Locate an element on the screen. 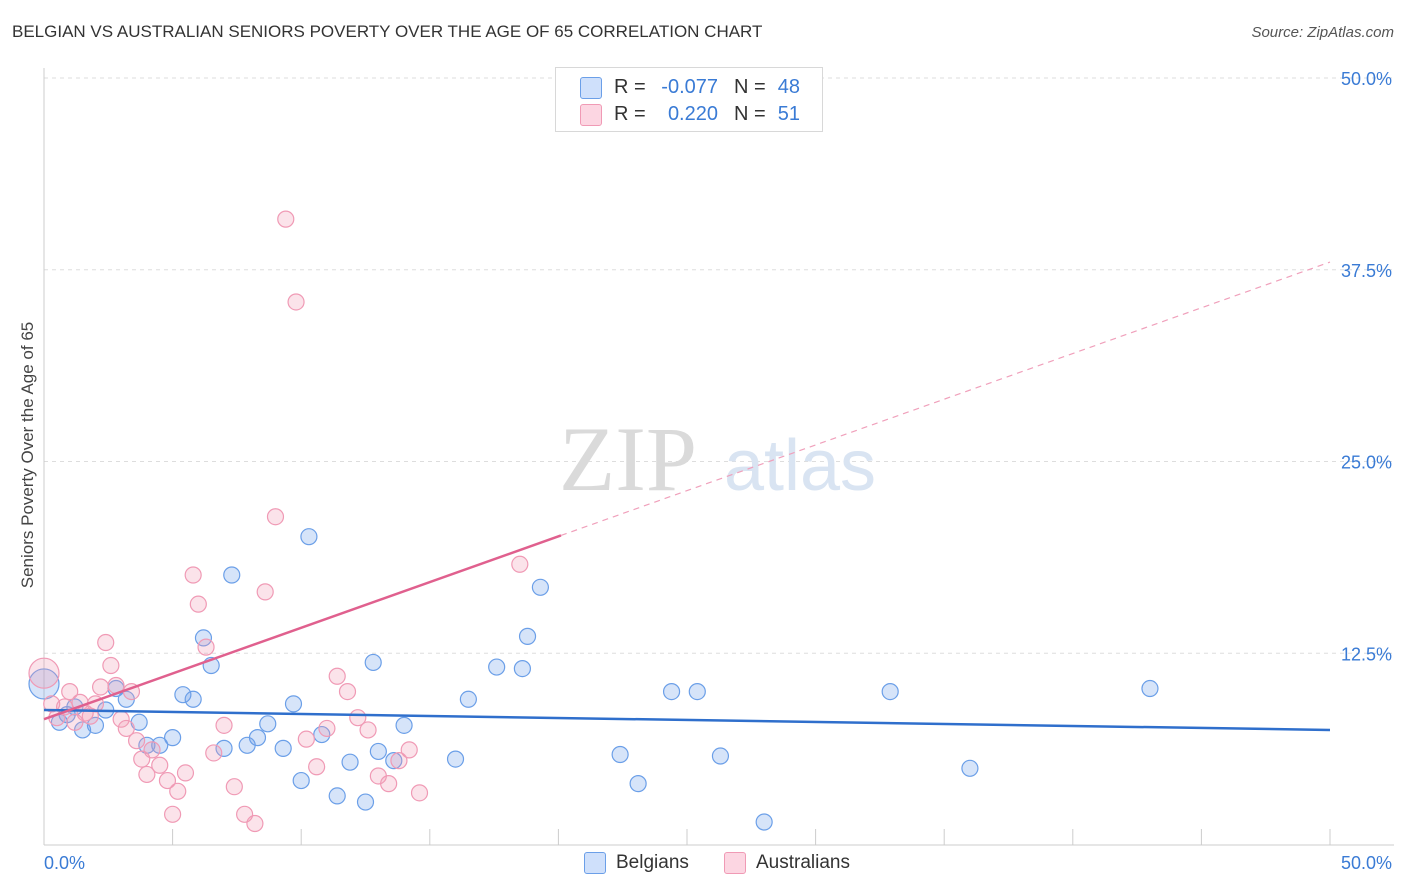 This screenshot has width=1406, height=892. r-value: -0.077 is located at coordinates (689, 87).